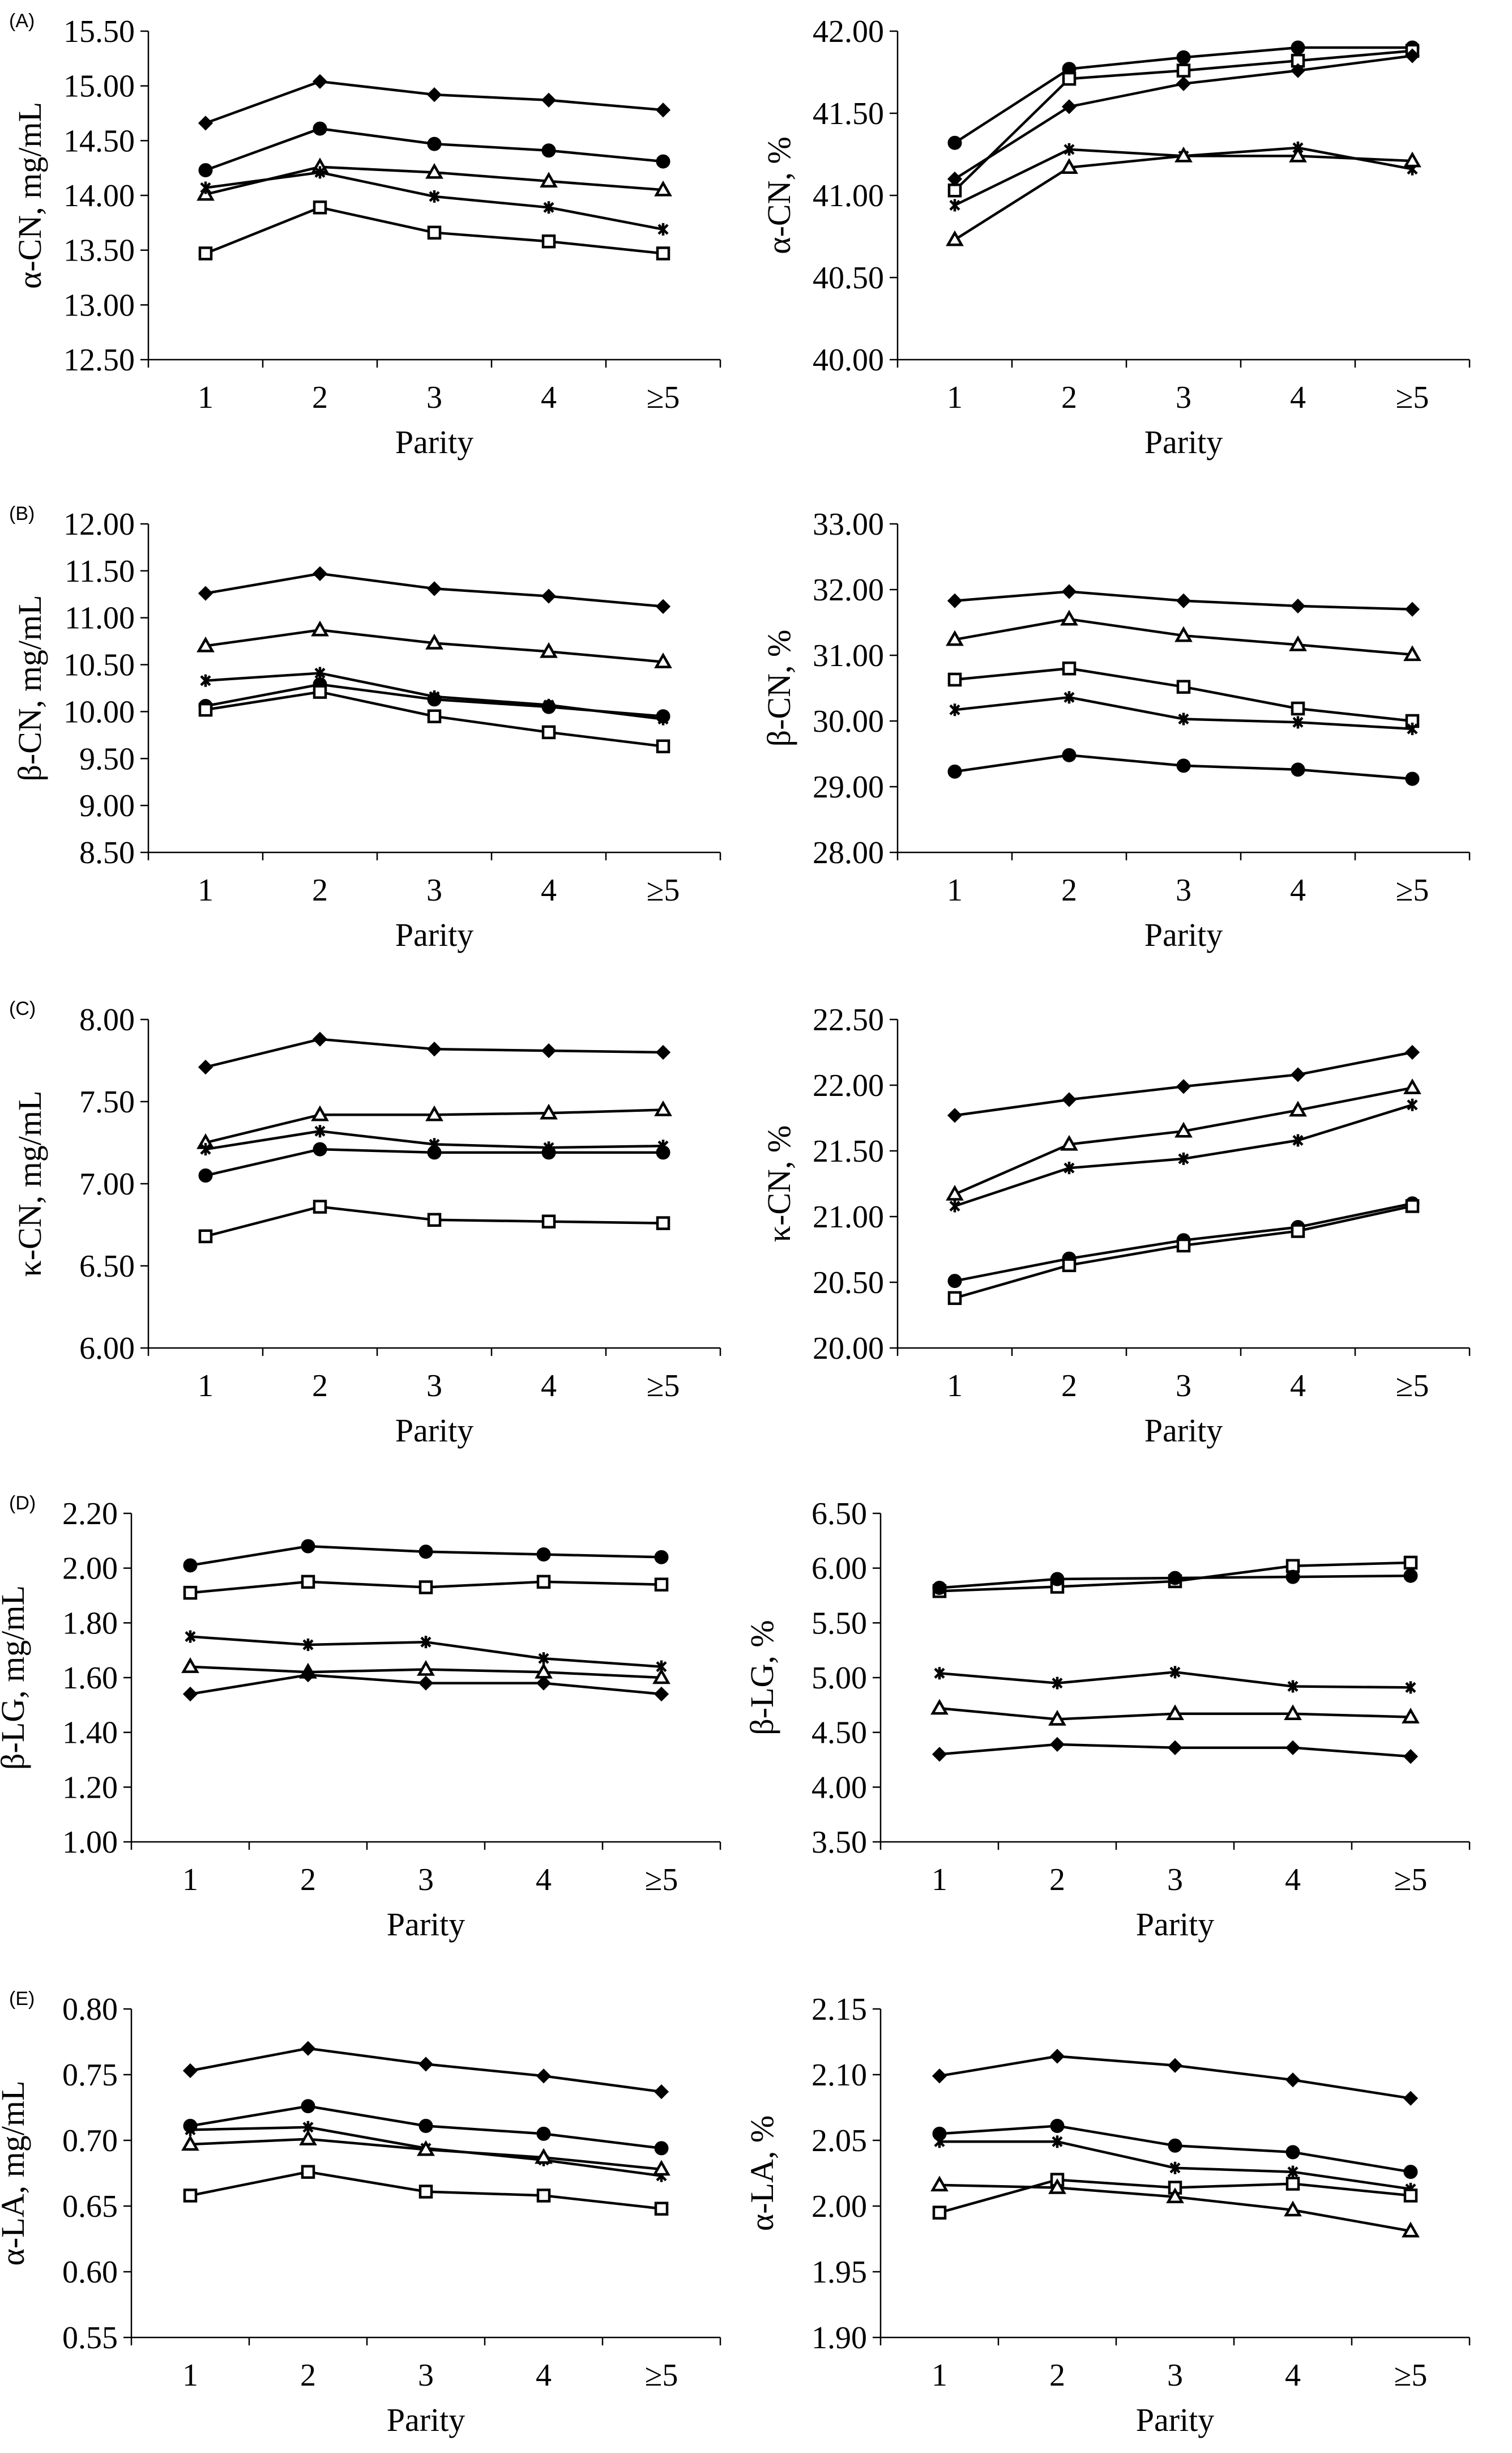 The width and height of the screenshot is (1512, 2453). What do you see at coordinates (22, 1999) in the screenshot?
I see `panel-letter: (E)` at bounding box center [22, 1999].